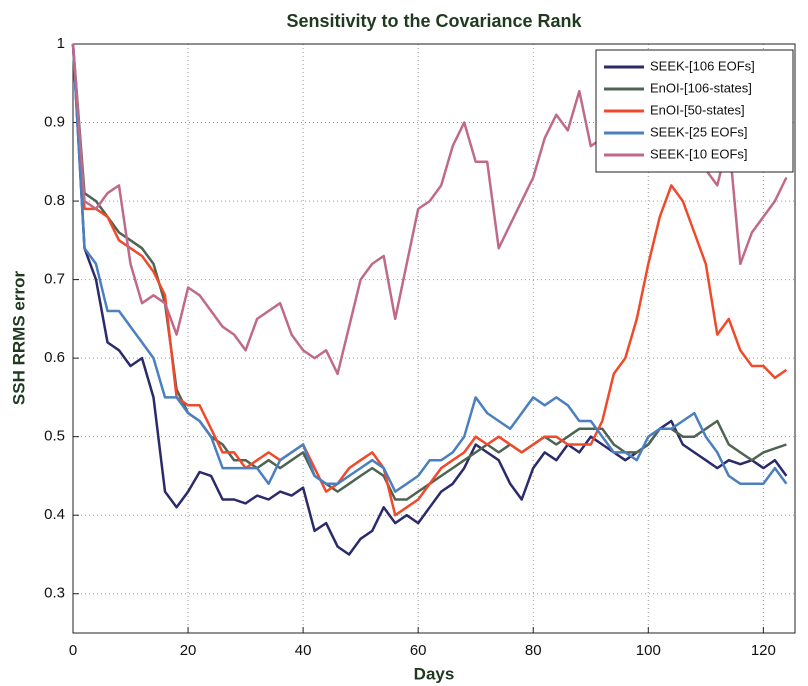  What do you see at coordinates (434, 21) in the screenshot?
I see `chart-title: Sensitivity to the Covariance Rank` at bounding box center [434, 21].